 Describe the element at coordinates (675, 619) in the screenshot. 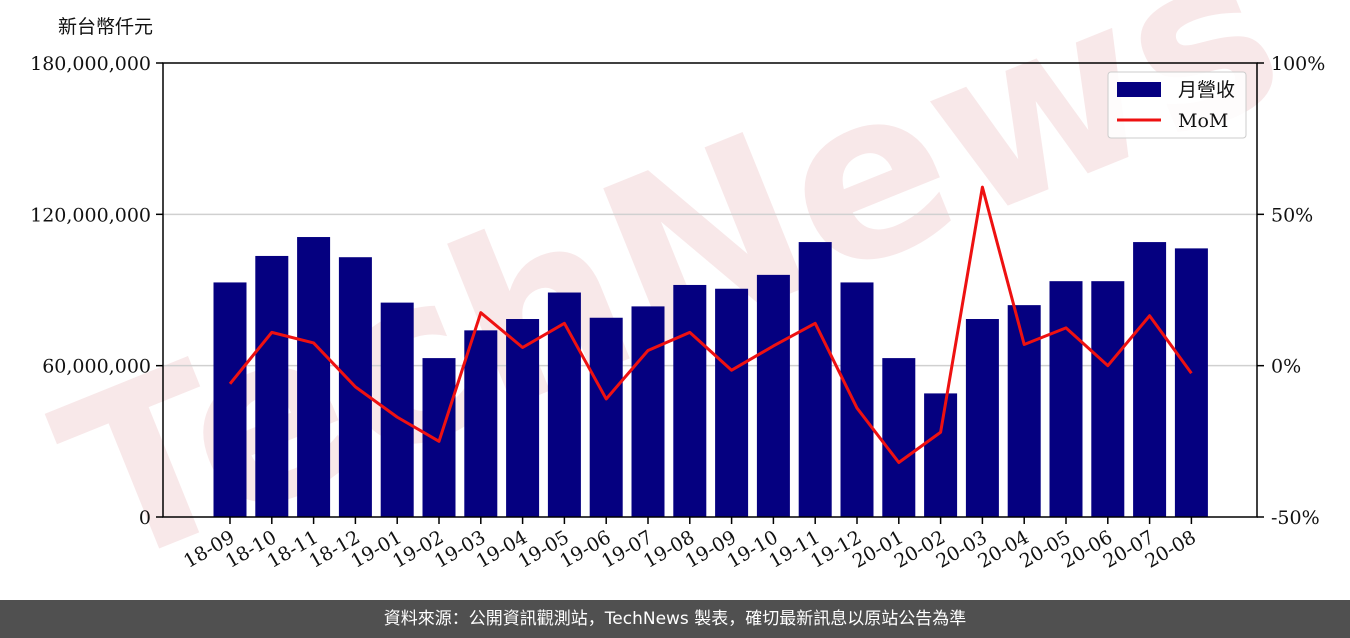

I see `footer-source-note: 資料來源：公開資訊觀測站，TechNews 製表，確切最新訊息以原站公告為準` at that location.